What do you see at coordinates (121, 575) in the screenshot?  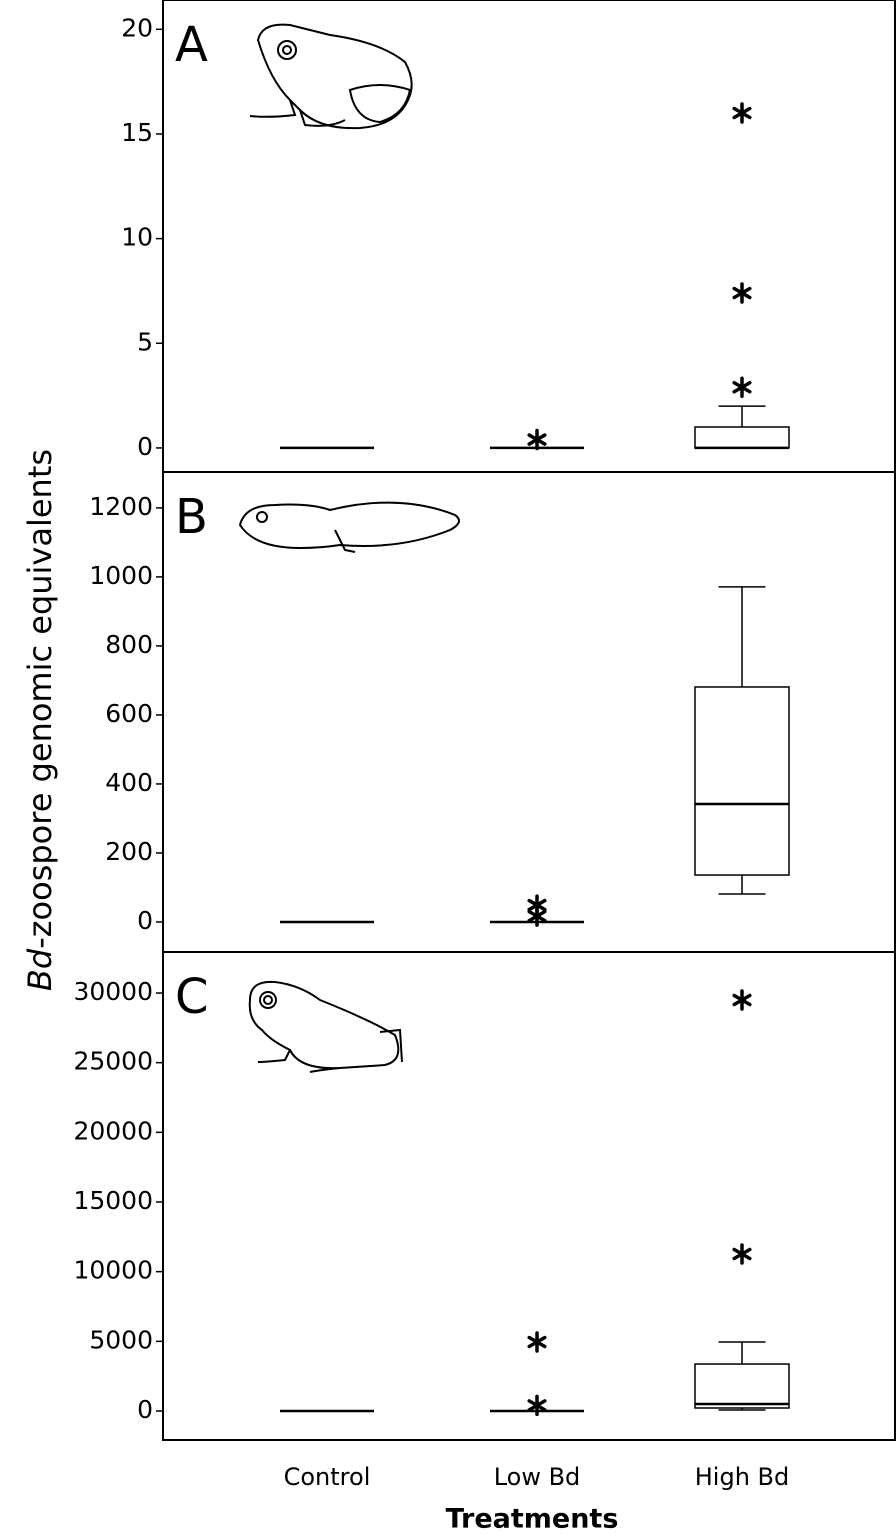 I see `y-tick-label: 1000` at bounding box center [121, 575].